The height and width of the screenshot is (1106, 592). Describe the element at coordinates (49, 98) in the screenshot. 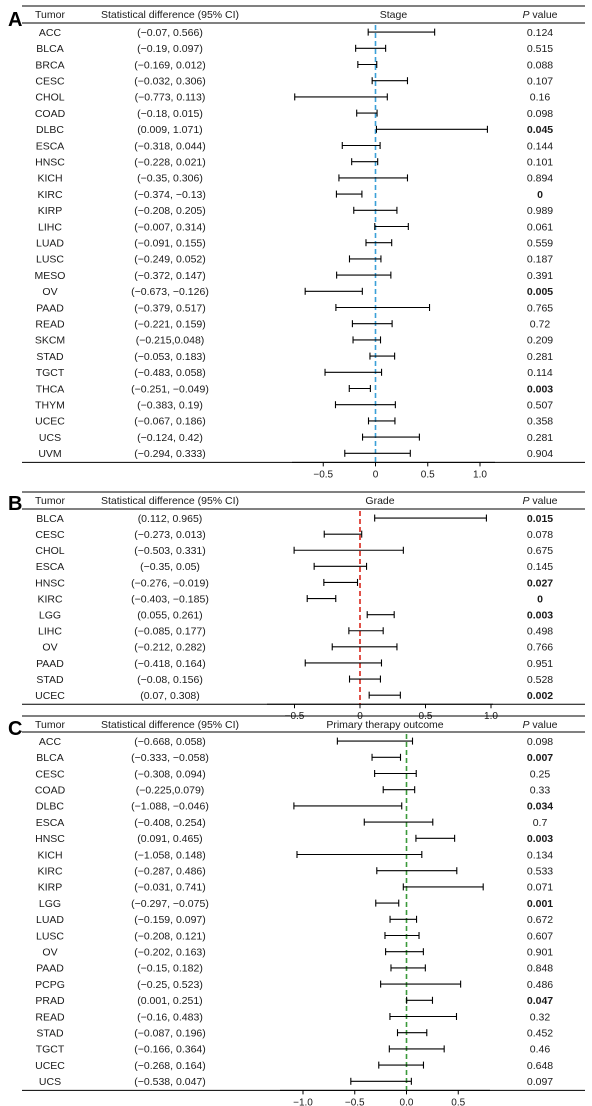

I see `row-tumor-label: CHOL` at that location.